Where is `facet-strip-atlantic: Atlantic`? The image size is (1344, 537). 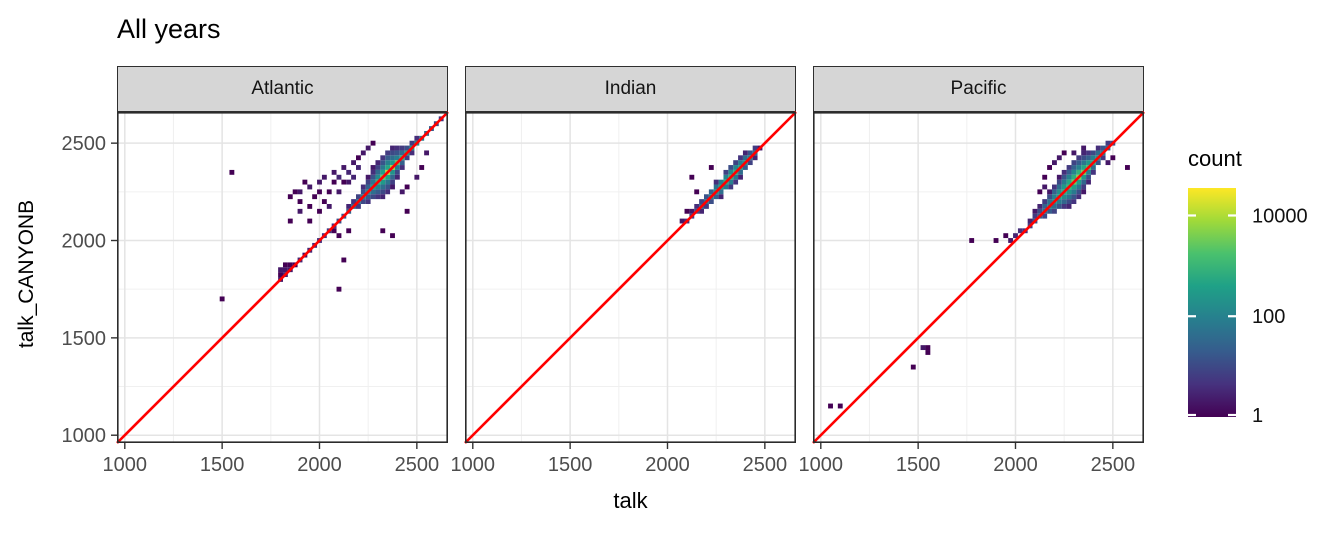 facet-strip-atlantic: Atlantic is located at coordinates (282, 89).